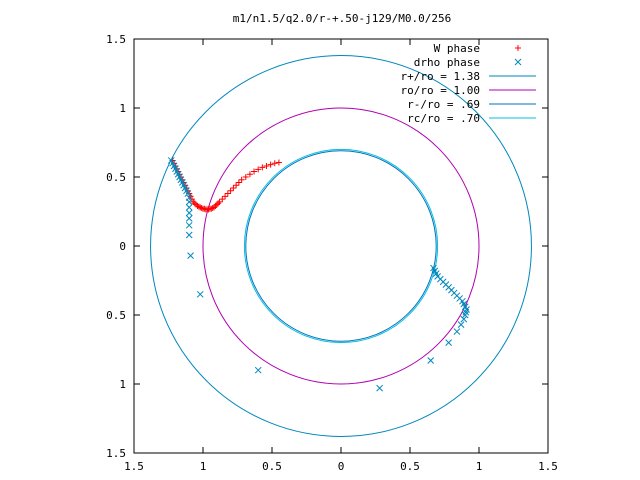 This screenshot has width=640, height=480. Describe the element at coordinates (440, 90) in the screenshot. I see `legend-label: ro/ro = 1.00` at that location.